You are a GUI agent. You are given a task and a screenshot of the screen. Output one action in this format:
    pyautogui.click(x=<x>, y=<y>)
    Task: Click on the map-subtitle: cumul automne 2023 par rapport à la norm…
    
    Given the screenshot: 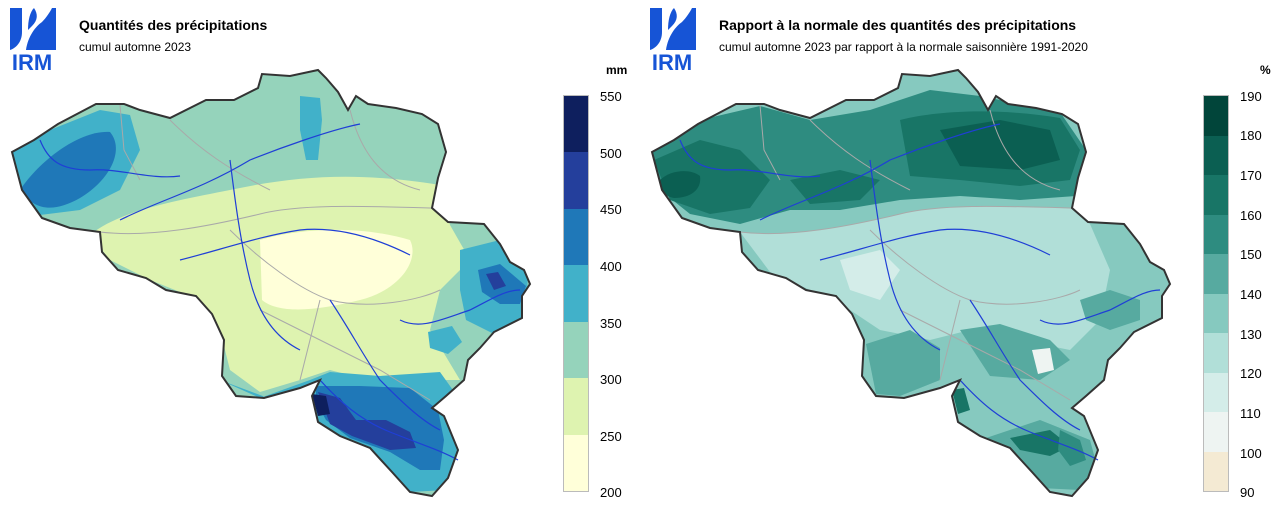 What is the action you would take?
    pyautogui.click(x=903, y=47)
    